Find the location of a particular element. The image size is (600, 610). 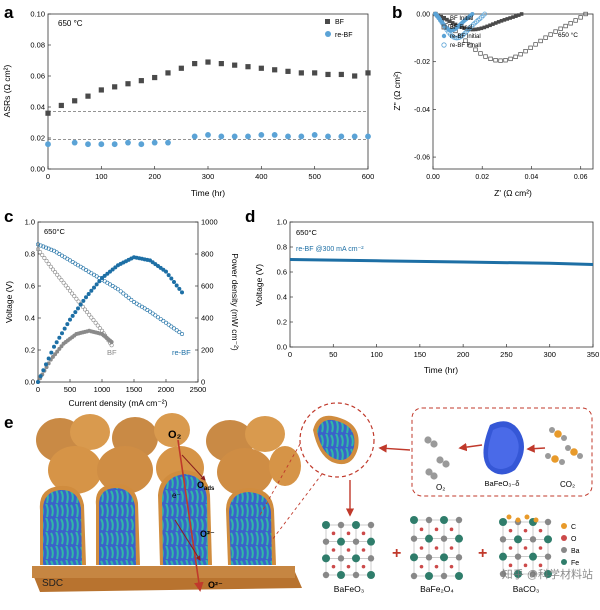

temperature-label-b: 650 °C is located at coordinates (568, 35).